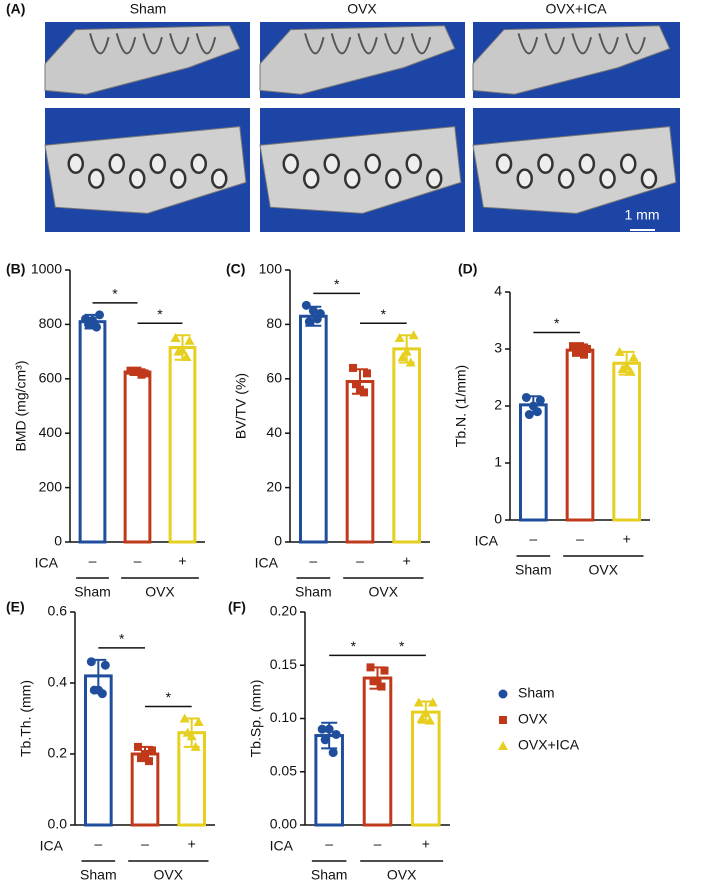 The image size is (709, 880). Describe the element at coordinates (274, 378) in the screenshot. I see `y-tick-label: 60` at that location.